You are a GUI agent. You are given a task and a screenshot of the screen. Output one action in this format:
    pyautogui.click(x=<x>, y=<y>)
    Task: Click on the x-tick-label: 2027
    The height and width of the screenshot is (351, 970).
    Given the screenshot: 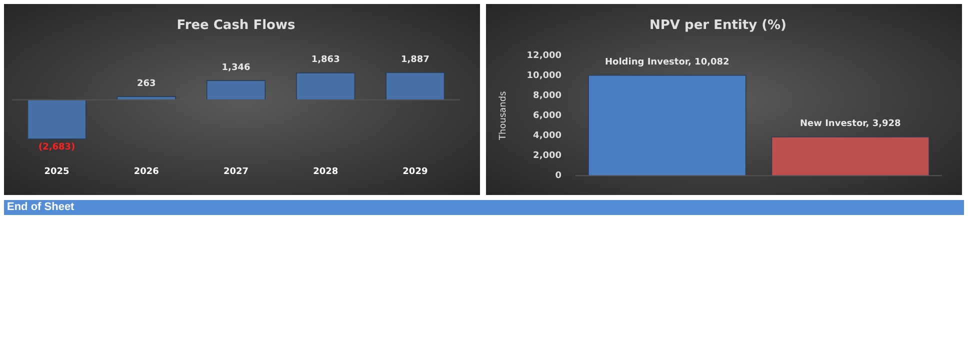 What is the action you would take?
    pyautogui.click(x=236, y=171)
    